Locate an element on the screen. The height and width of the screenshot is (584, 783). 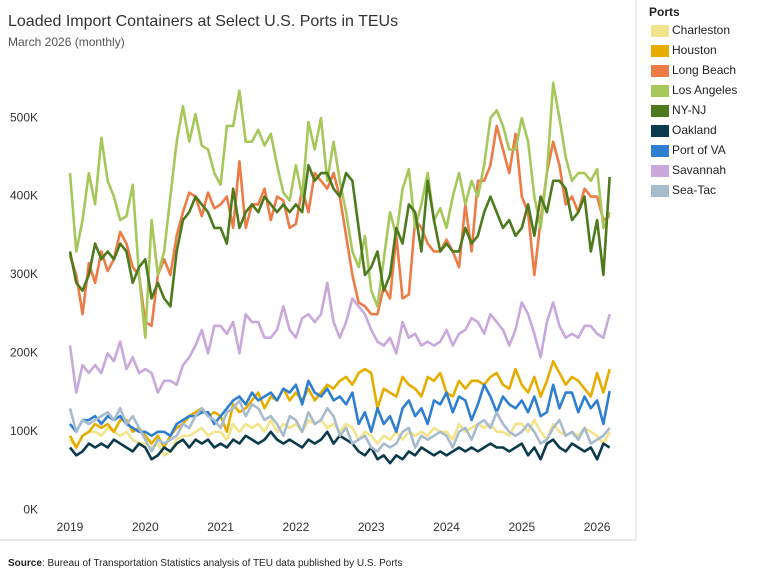
legend-title: Ports is located at coordinates (664, 12).